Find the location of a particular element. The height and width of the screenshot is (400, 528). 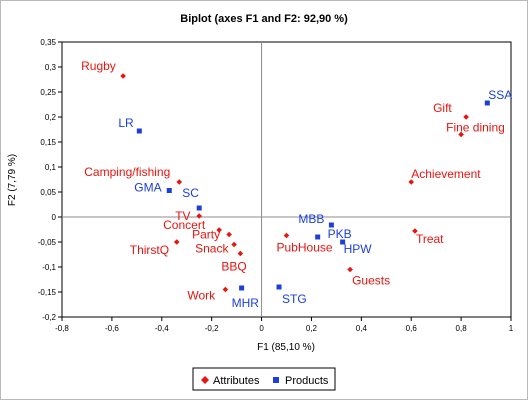

point-label-pubhouse: PubHouse is located at coordinates (305, 248).